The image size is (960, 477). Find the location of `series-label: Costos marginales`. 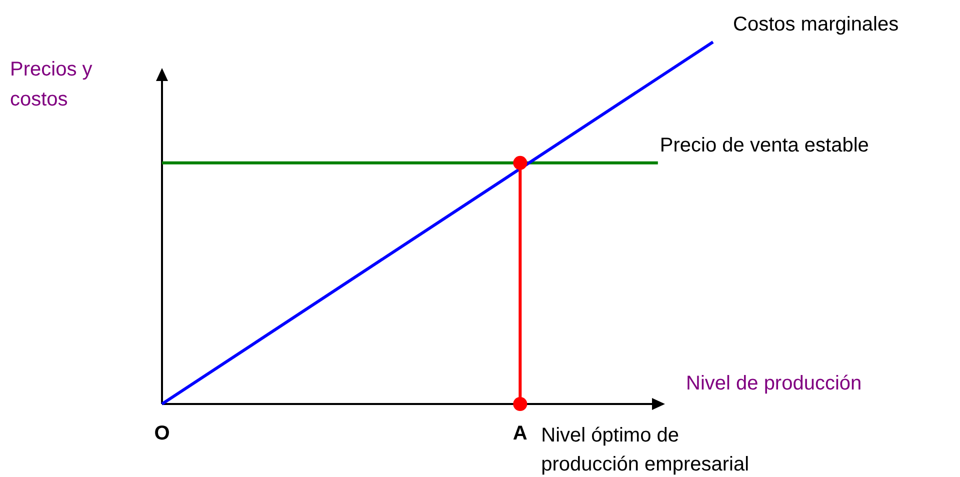

series-label: Costos marginales is located at coordinates (816, 25).